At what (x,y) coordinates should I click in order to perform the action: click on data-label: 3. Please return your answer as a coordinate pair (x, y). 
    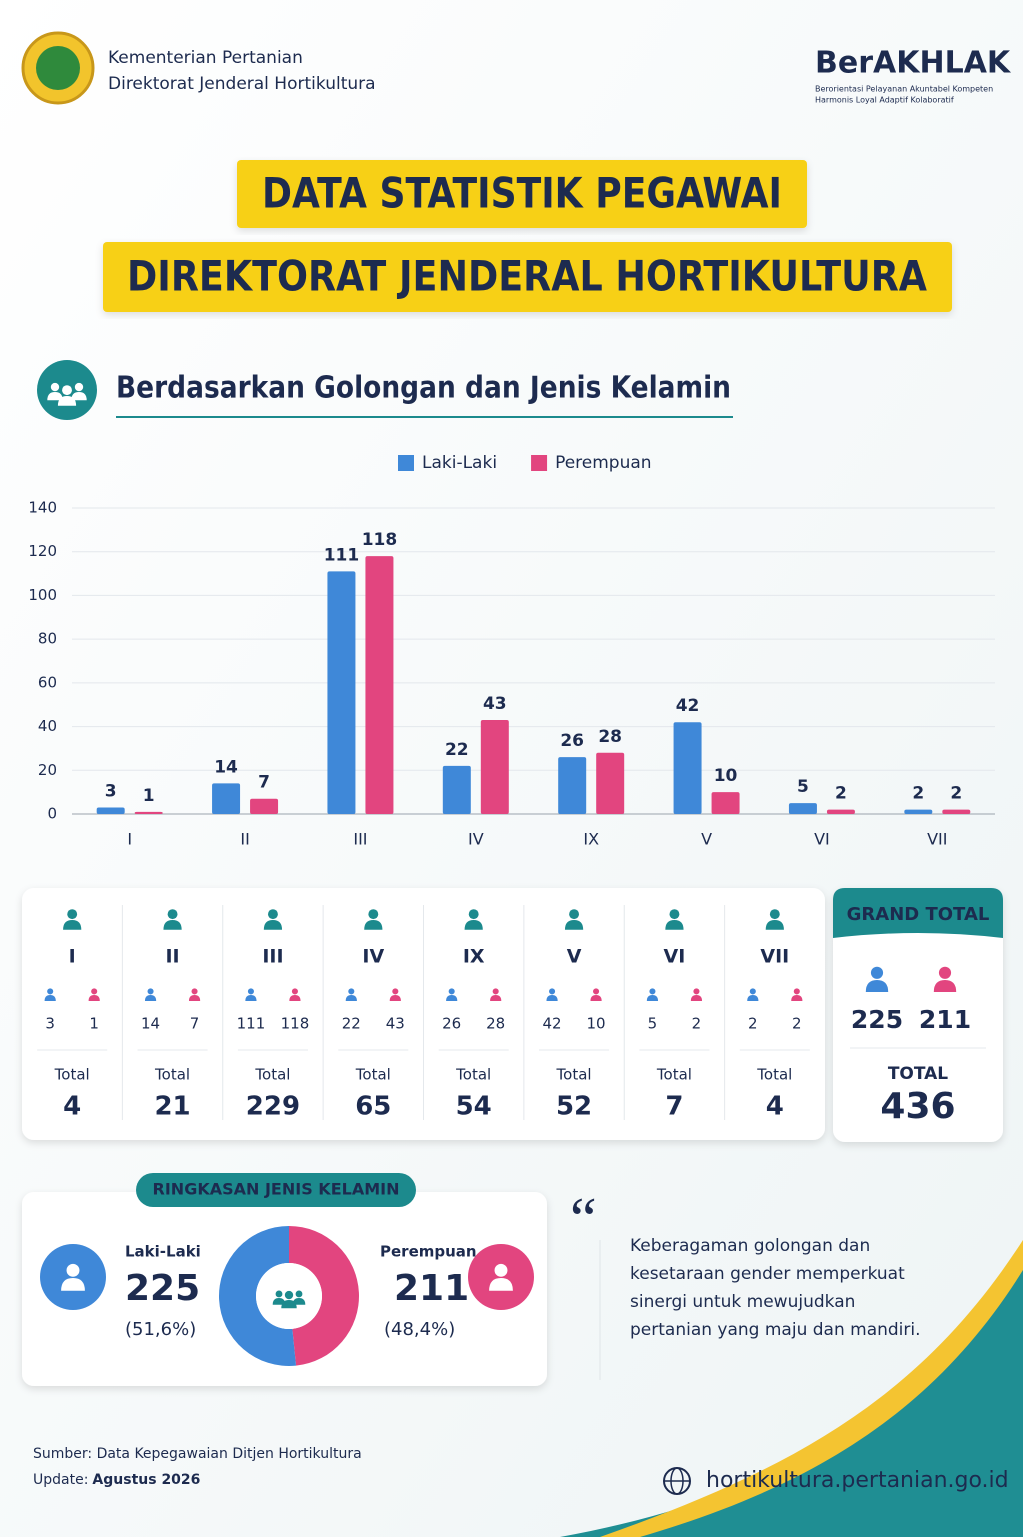
    Looking at the image, I should click on (111, 791).